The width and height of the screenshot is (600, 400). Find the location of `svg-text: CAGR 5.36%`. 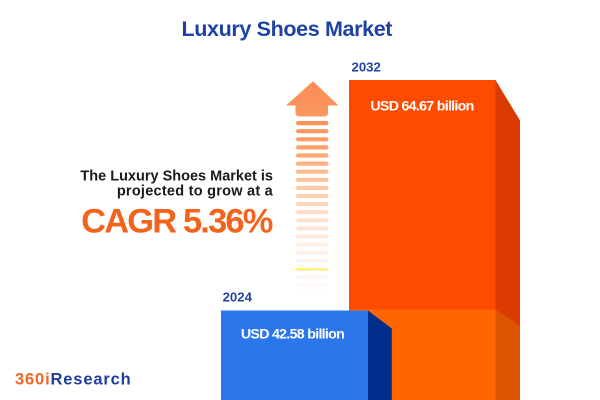

svg-text: CAGR 5.36% is located at coordinates (177, 221).